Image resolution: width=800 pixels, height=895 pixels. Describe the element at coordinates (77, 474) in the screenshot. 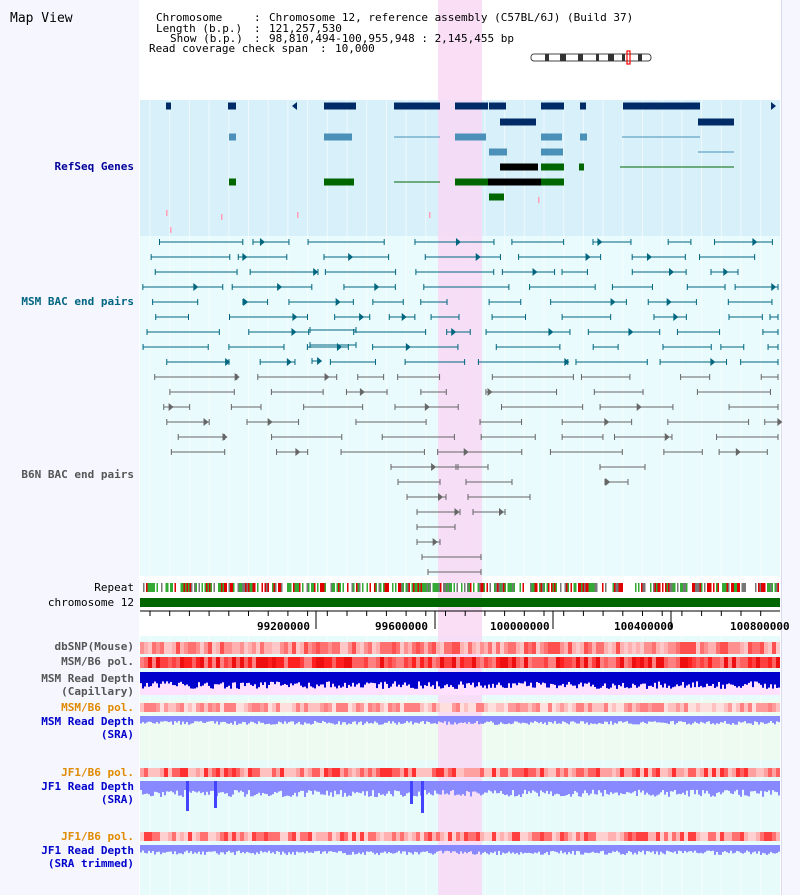

I see `track-label-b6n-bac: B6N BAC end pairs` at that location.